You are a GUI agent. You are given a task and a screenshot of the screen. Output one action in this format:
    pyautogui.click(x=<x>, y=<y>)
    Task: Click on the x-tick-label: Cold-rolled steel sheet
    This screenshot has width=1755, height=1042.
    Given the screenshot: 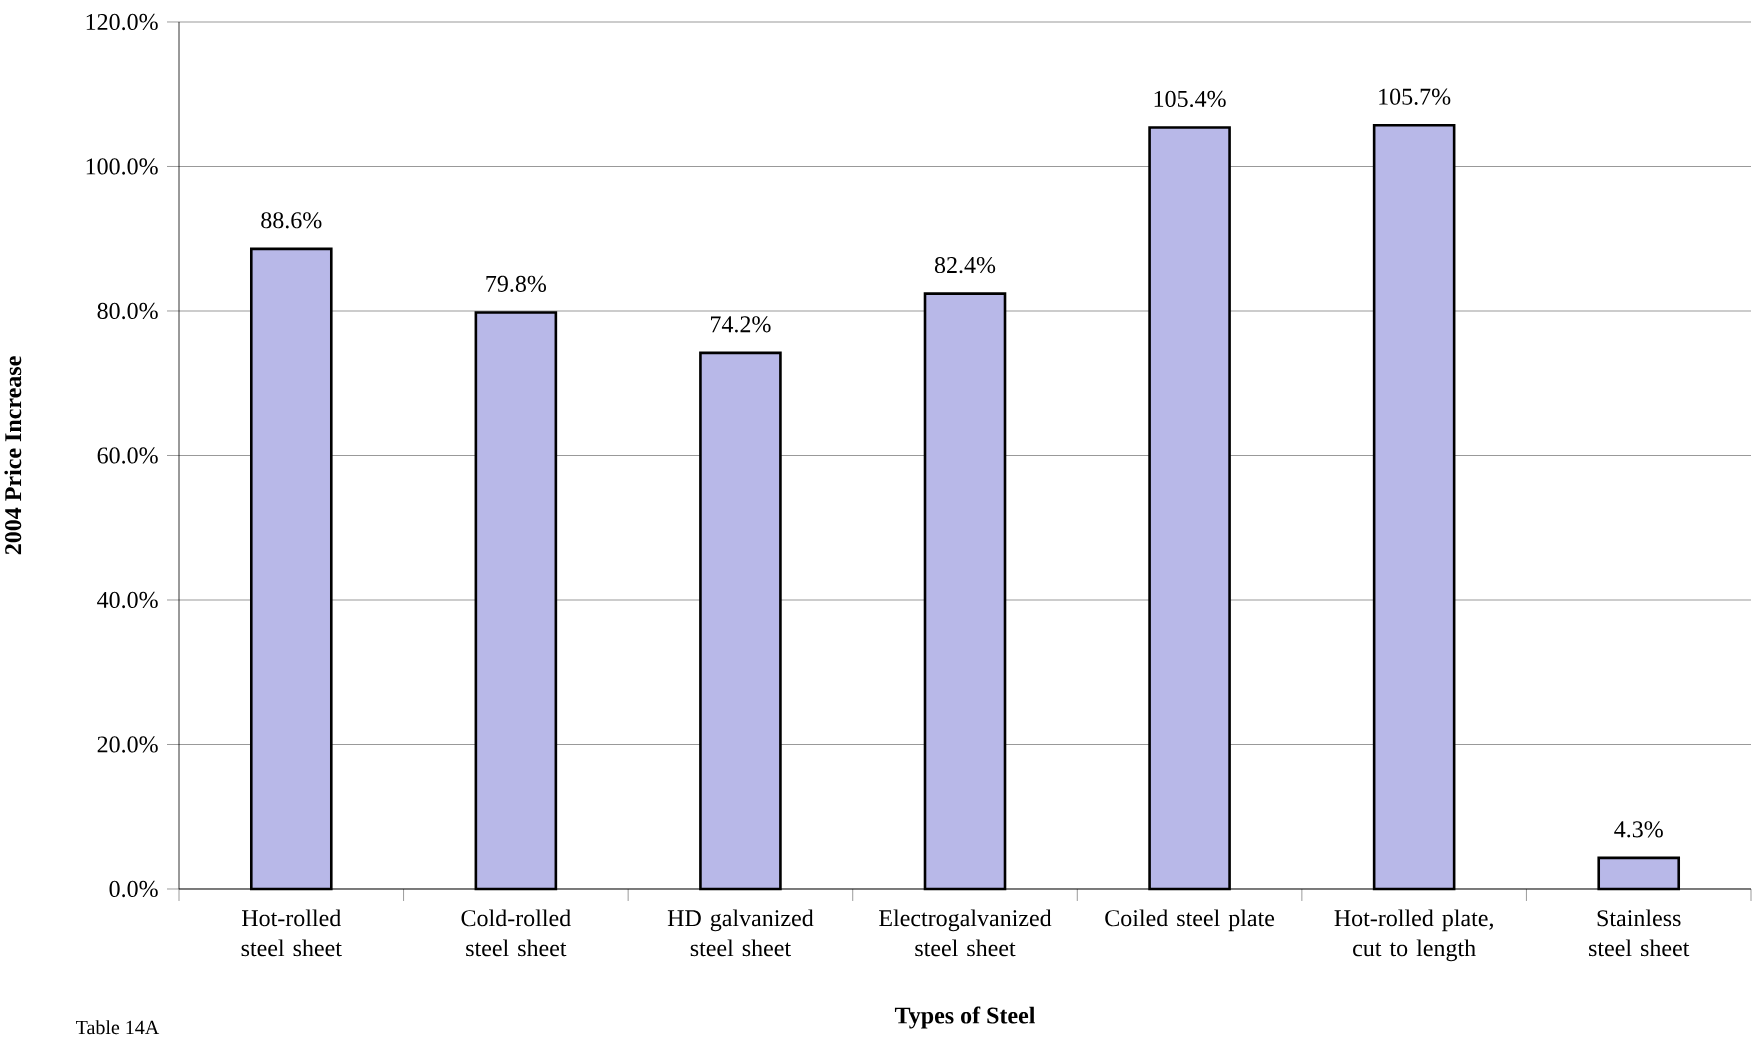 What is the action you would take?
    pyautogui.click(x=516, y=933)
    